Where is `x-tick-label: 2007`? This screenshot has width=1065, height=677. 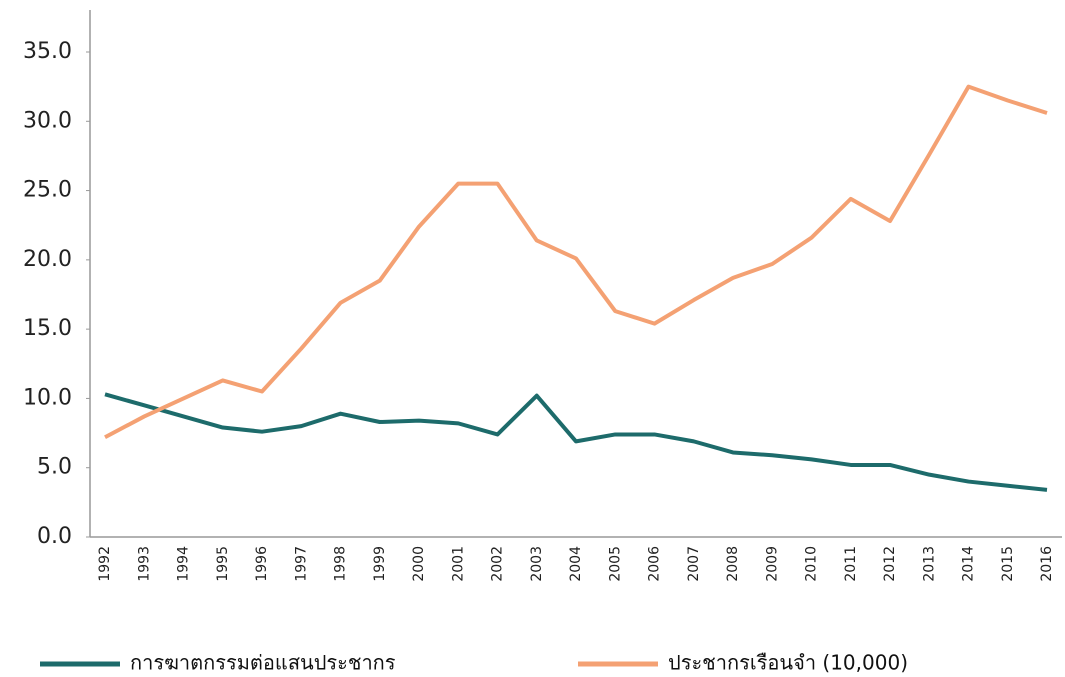
x-tick-label: 2007 is located at coordinates (694, 564).